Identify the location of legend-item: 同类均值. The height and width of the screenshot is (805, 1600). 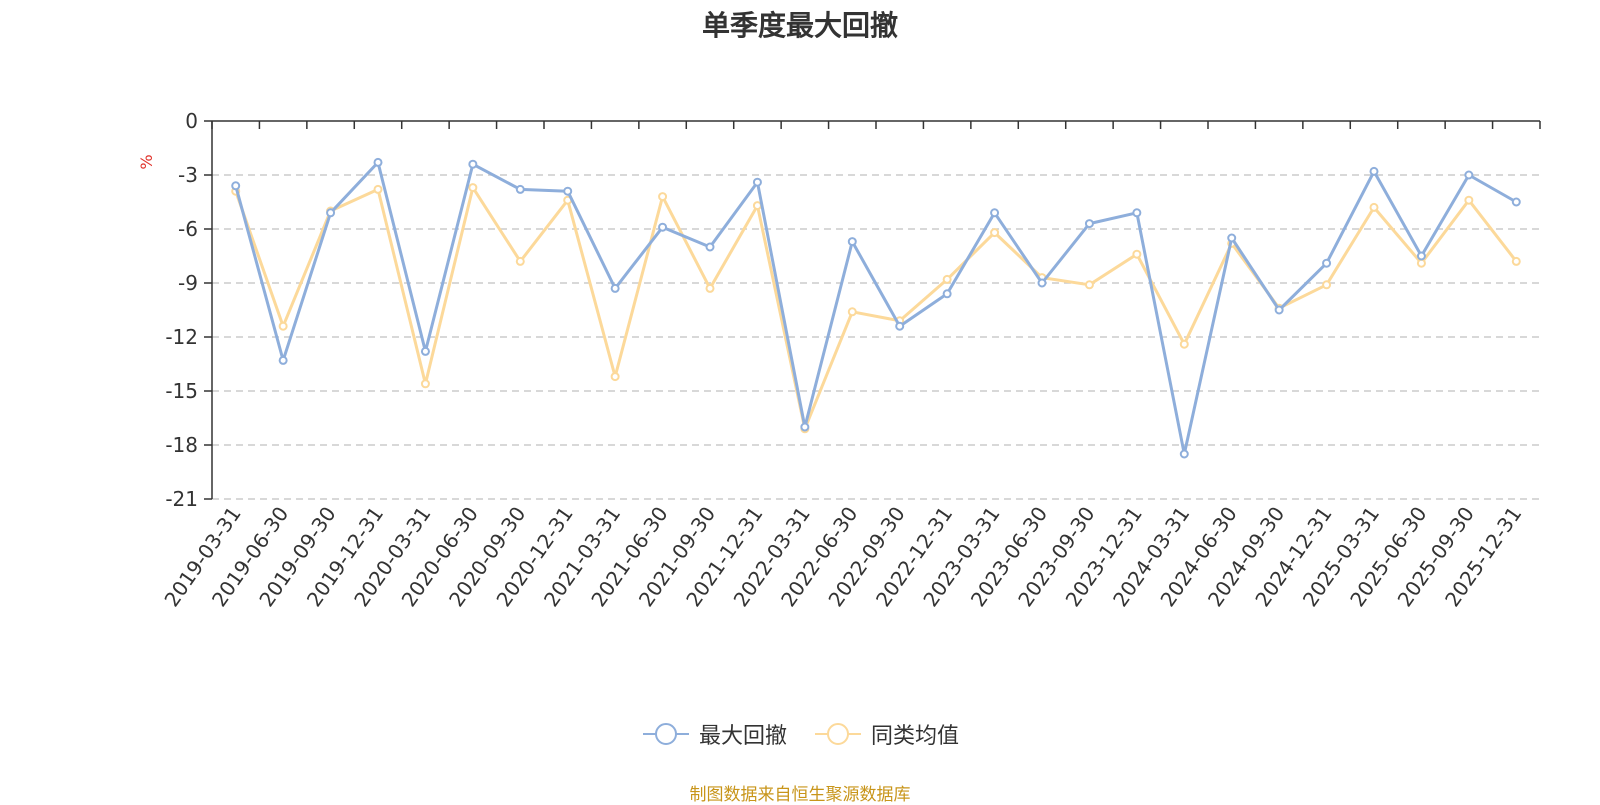
(886, 734).